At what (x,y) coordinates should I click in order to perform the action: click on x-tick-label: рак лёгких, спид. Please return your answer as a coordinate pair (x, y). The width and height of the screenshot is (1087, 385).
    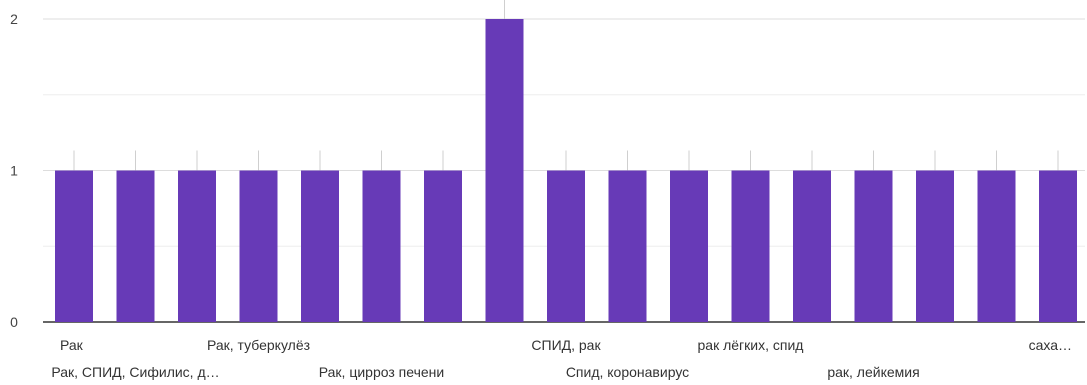
    Looking at the image, I should click on (751, 345).